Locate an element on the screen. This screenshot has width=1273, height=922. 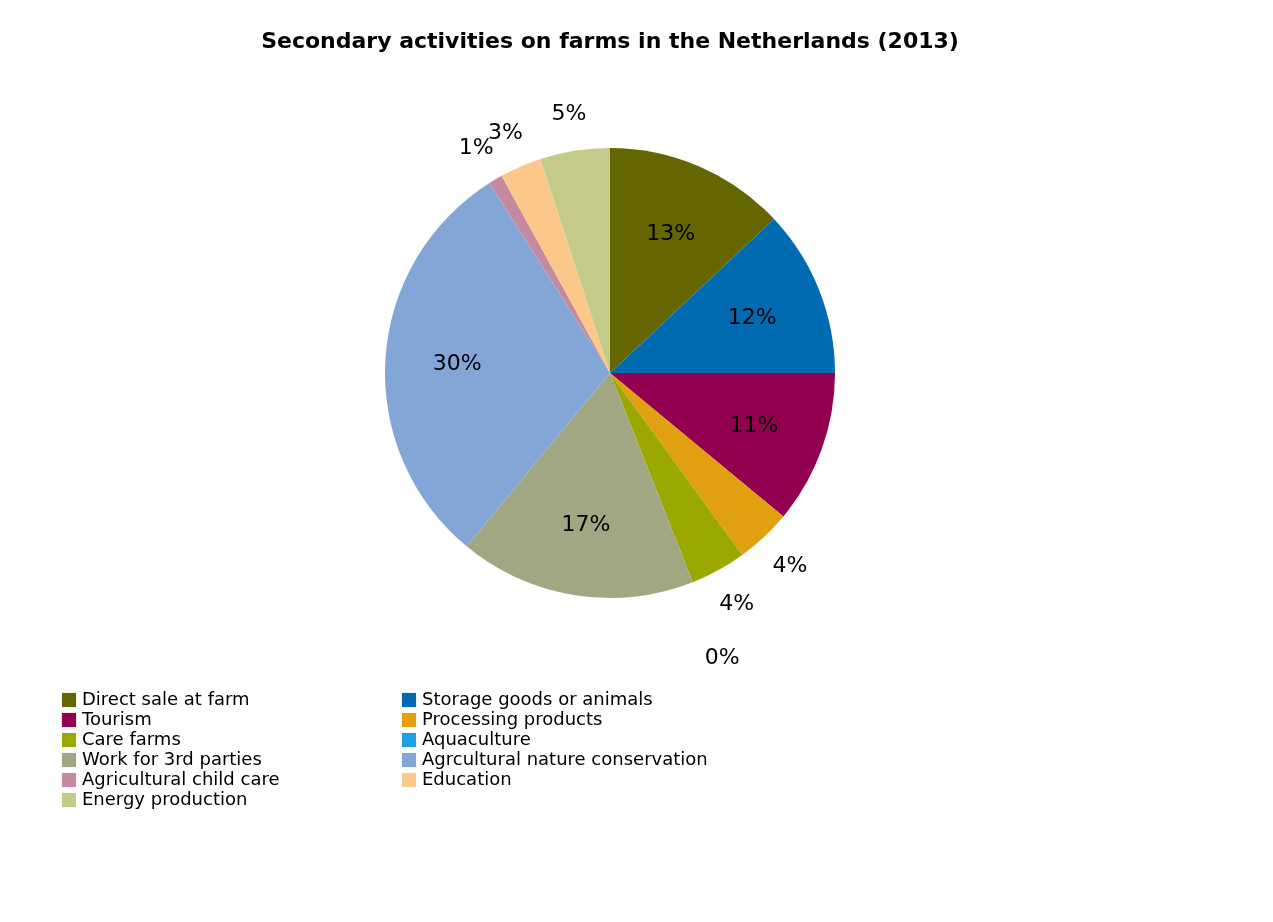
legend-label: Storage goods or animals is located at coordinates (537, 698).